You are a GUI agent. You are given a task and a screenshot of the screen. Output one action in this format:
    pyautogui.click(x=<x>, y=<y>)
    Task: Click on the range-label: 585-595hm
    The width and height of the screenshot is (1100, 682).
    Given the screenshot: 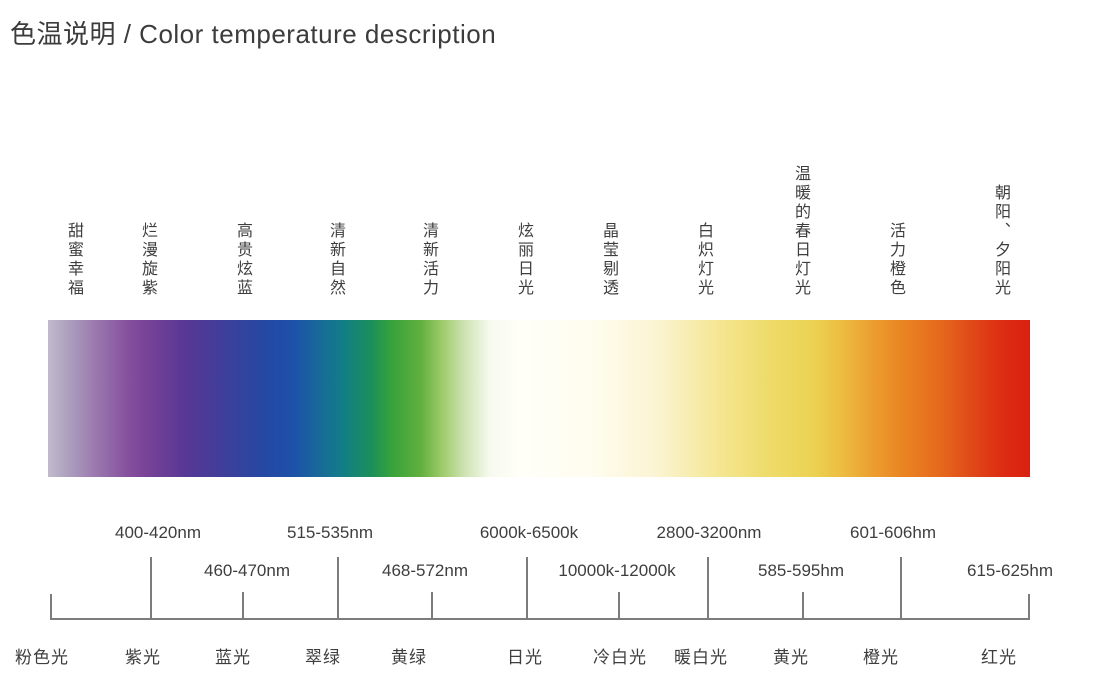 What is the action you would take?
    pyautogui.click(x=801, y=570)
    